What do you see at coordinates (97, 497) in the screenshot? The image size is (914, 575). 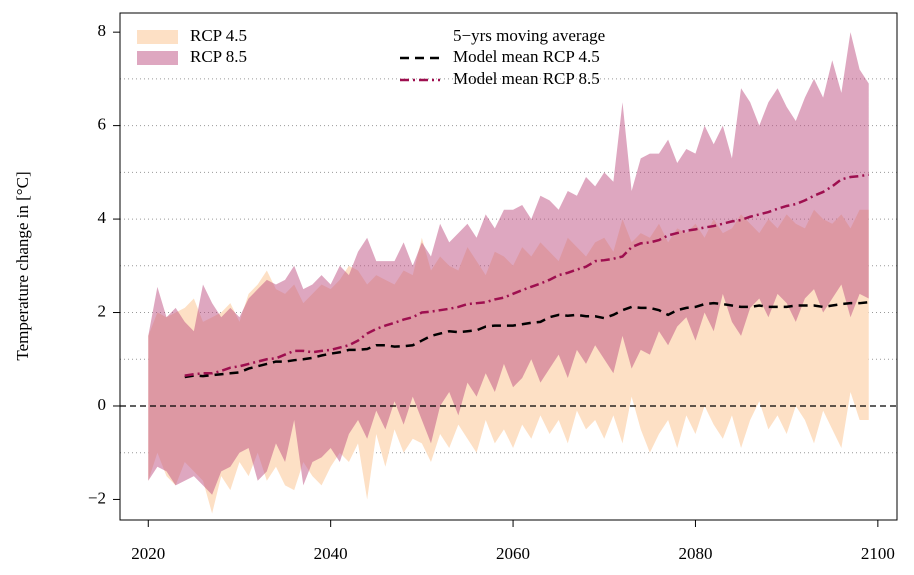 I see `y-tick-label: −2` at bounding box center [97, 497].